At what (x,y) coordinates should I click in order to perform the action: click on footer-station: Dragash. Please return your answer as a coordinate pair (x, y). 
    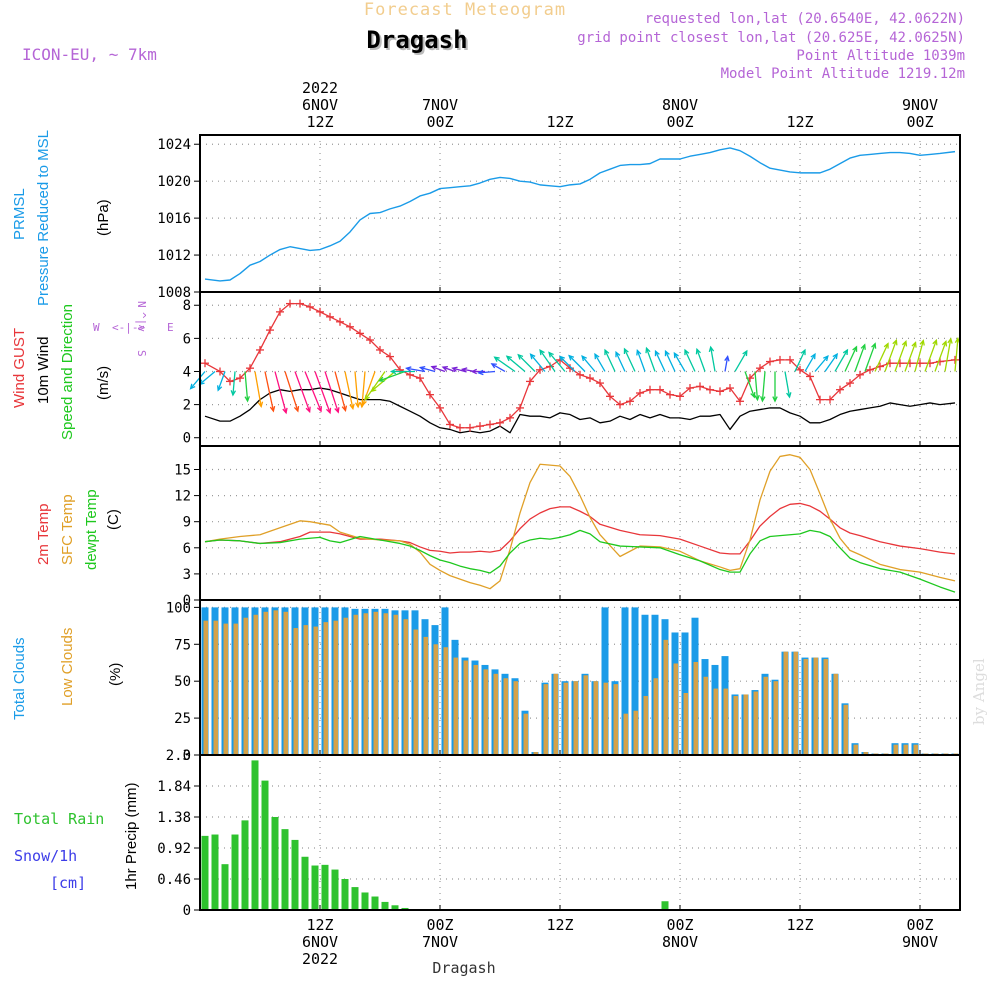
    Looking at the image, I should click on (463, 968).